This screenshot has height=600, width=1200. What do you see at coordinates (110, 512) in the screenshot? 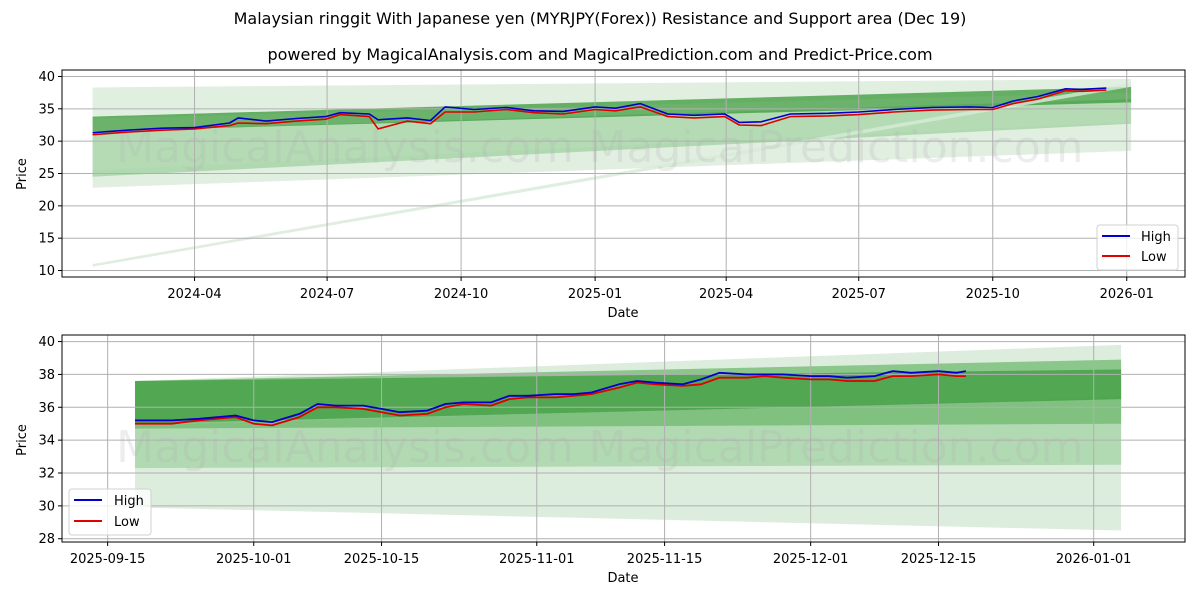
I see `bottom-legend: High Low` at bounding box center [110, 512].